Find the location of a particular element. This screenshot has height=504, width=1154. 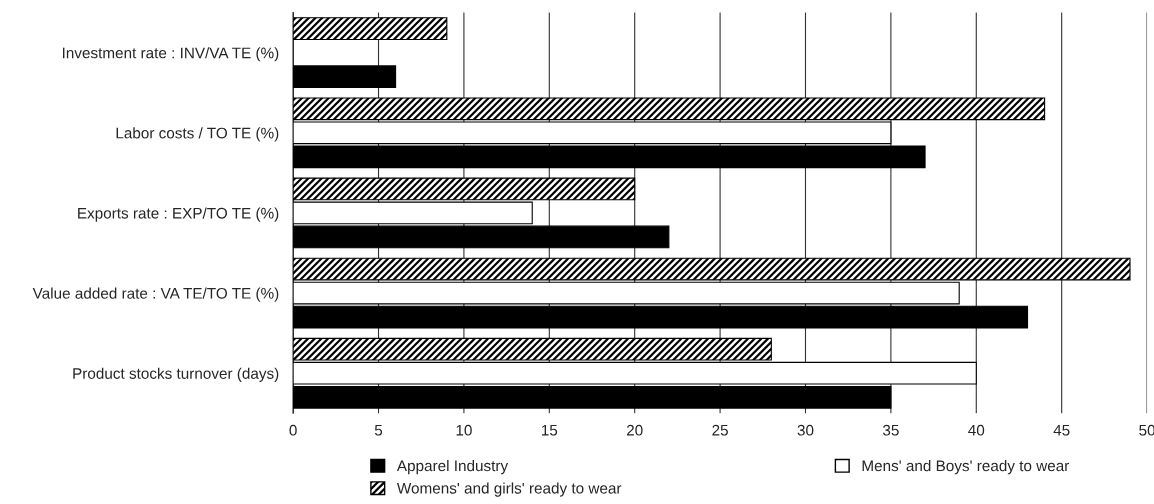

legend-label: Womens' and girls' ready to wear is located at coordinates (509, 489).